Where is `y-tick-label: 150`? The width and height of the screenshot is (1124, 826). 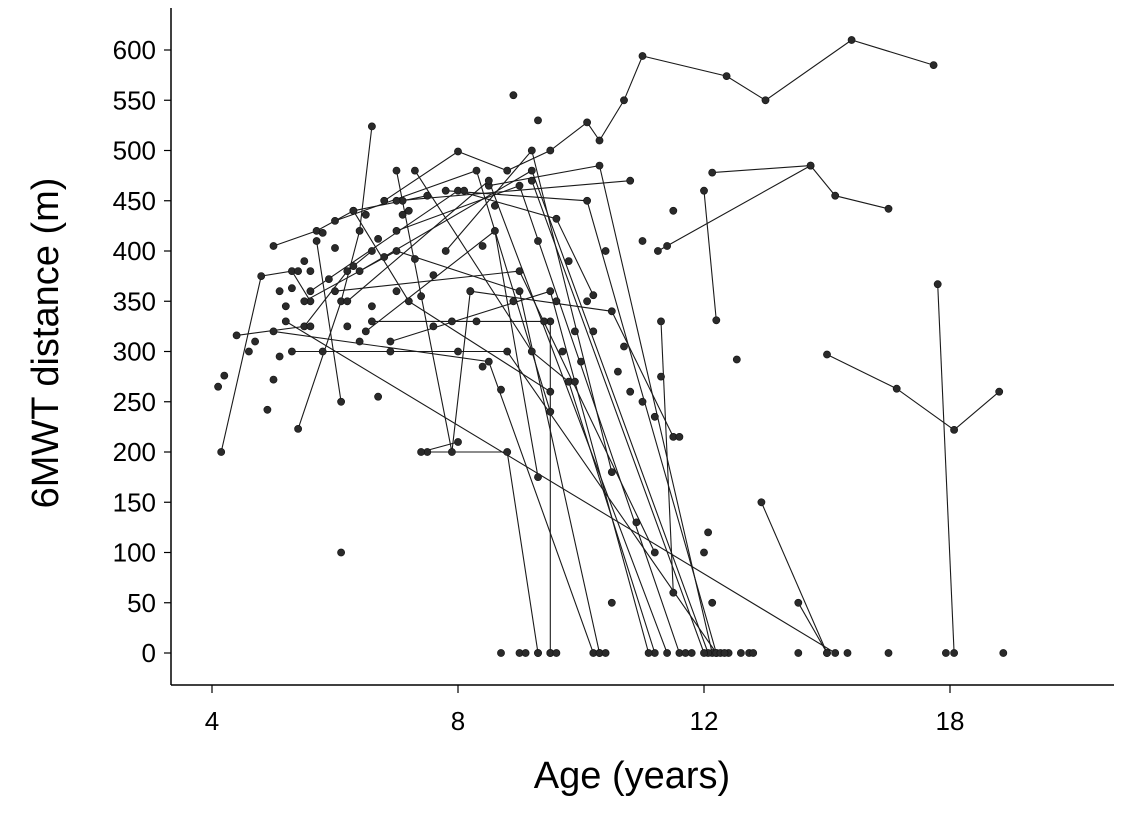
y-tick-label: 150 is located at coordinates (134, 502).